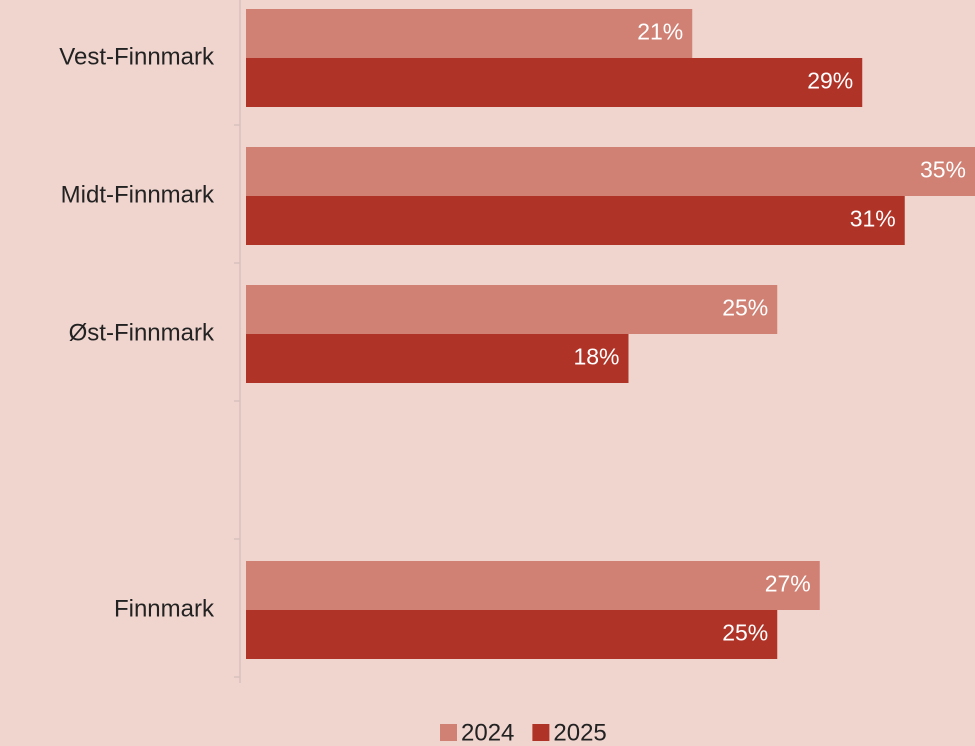 The image size is (975, 746). What do you see at coordinates (137, 56) in the screenshot?
I see `category-label: Vest-Finnmark` at bounding box center [137, 56].